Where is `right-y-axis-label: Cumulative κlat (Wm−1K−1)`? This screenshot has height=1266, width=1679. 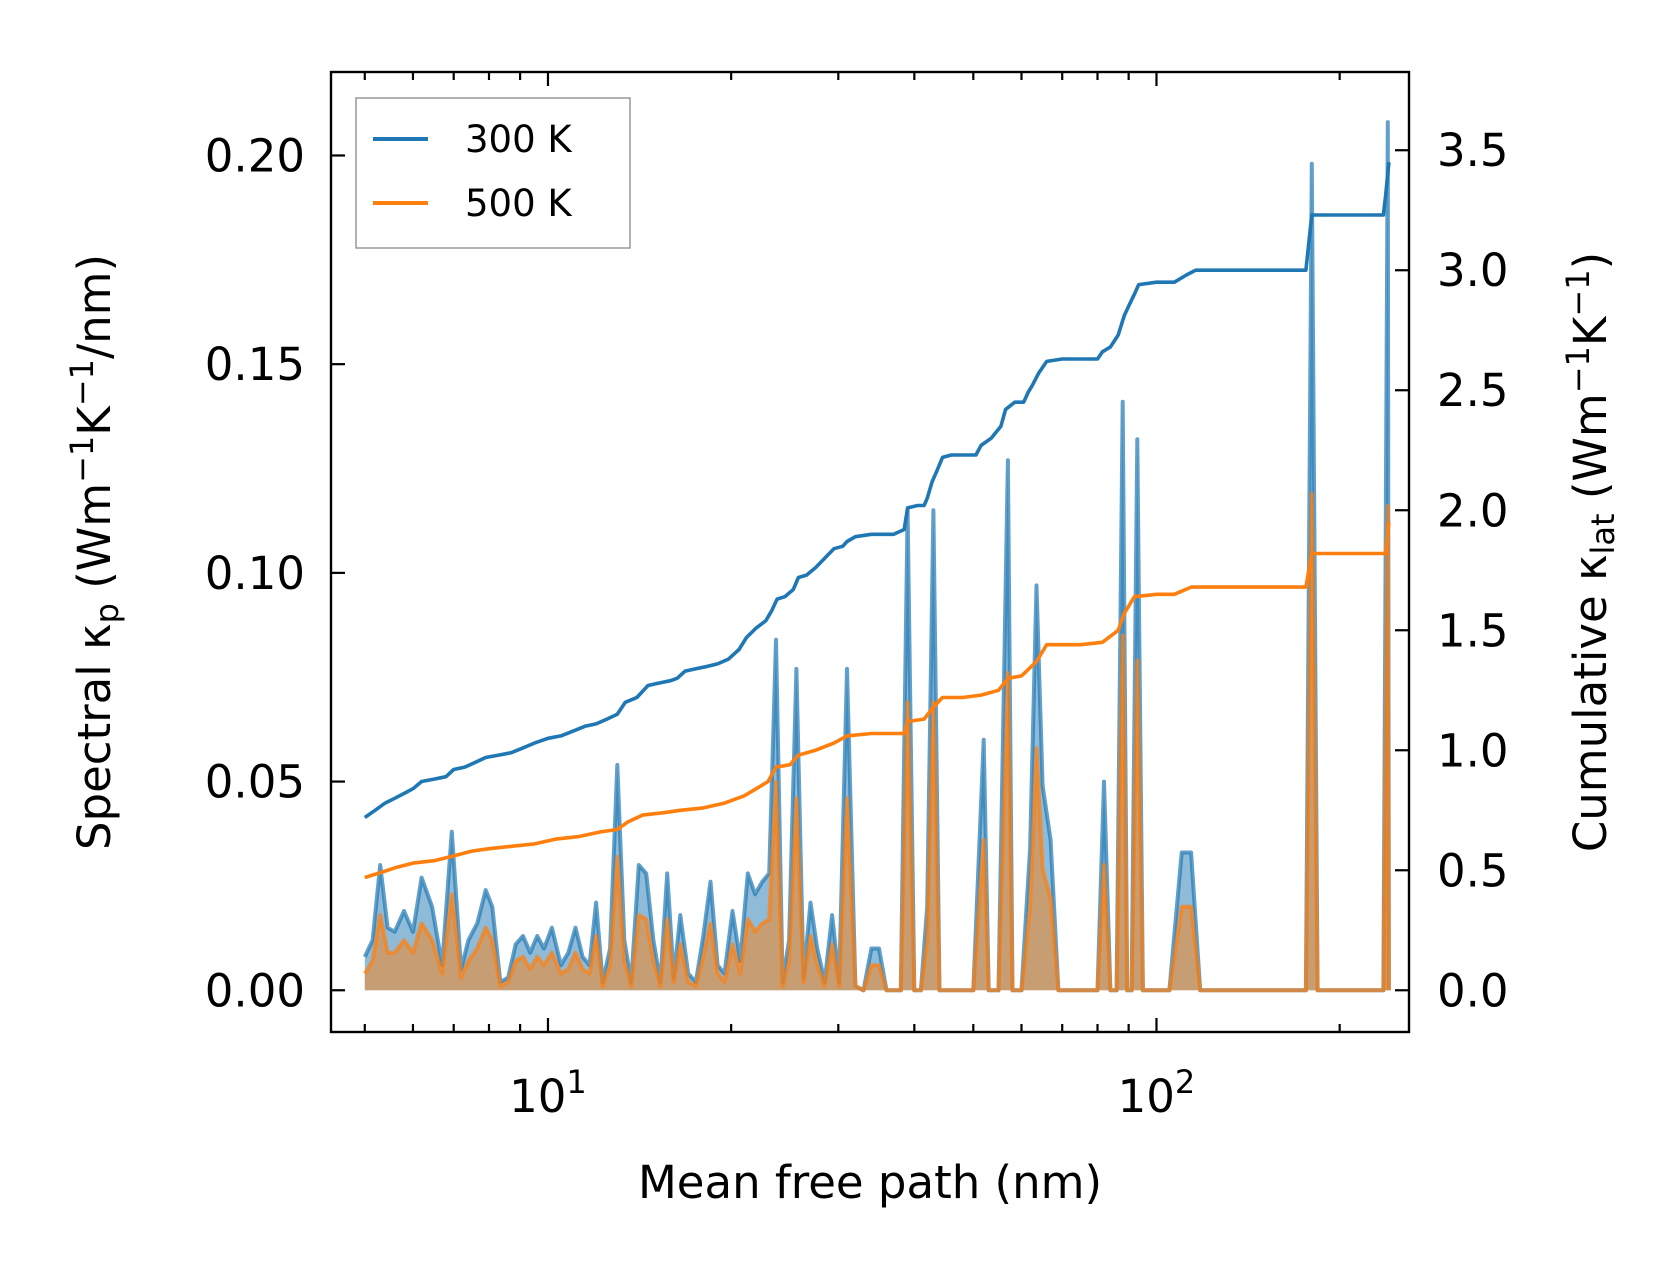
right-y-axis-label: Cumulative κlat (Wm−1K−1) is located at coordinates (1590, 552).